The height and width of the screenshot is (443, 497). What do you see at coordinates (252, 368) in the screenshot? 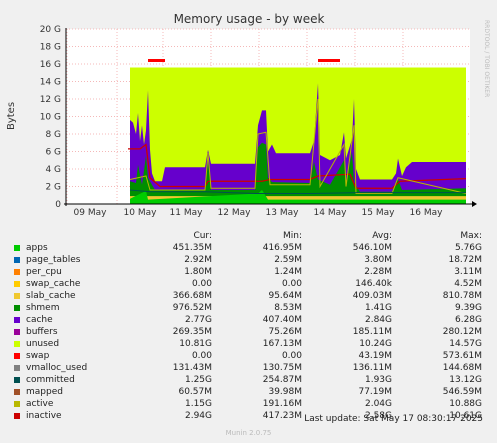
I see `legend-row-vmalloc-used: vmalloc_used 131.43M 130.75M 136.11M 144.68M` at bounding box center [252, 368].